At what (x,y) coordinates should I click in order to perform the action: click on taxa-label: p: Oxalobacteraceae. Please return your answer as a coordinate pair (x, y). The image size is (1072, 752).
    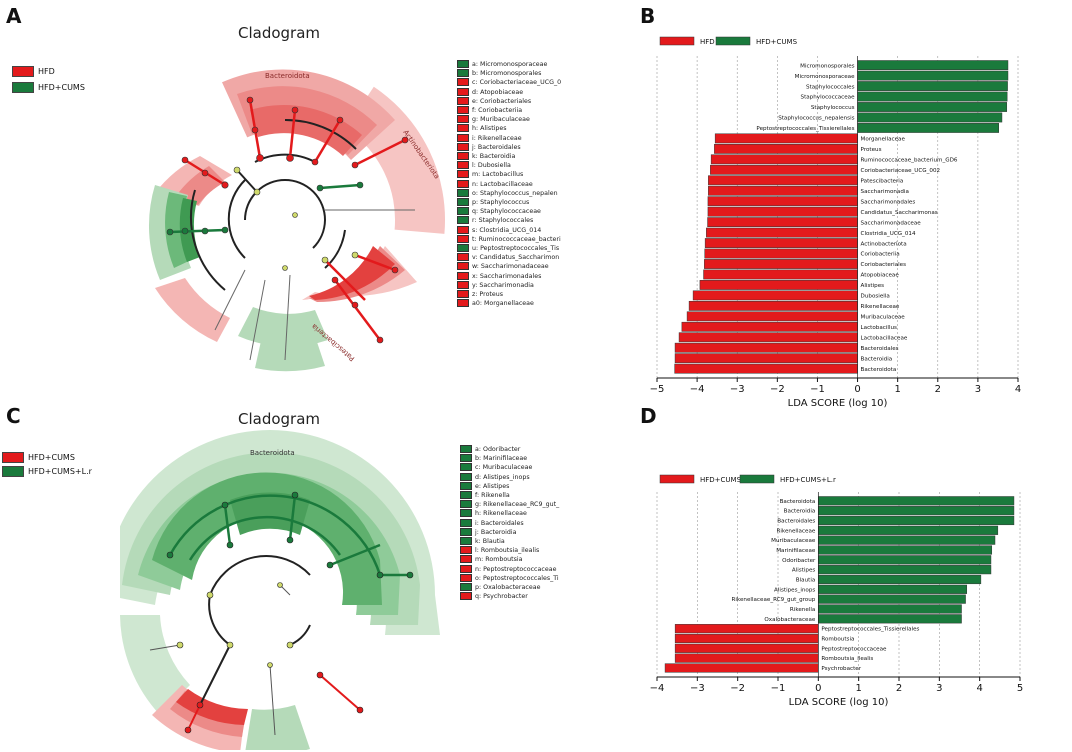
    Looking at the image, I should click on (508, 587).